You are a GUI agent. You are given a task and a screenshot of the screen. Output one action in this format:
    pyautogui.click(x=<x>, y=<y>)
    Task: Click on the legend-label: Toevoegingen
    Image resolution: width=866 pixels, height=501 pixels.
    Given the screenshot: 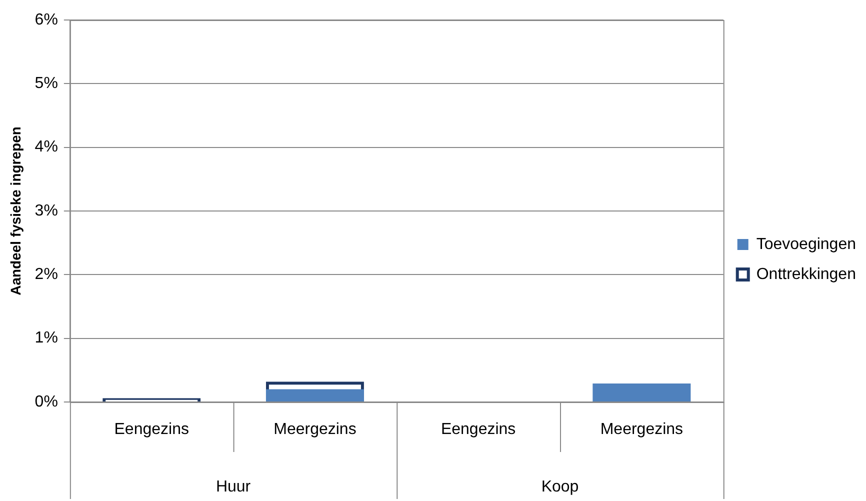 What is the action you would take?
    pyautogui.click(x=806, y=244)
    